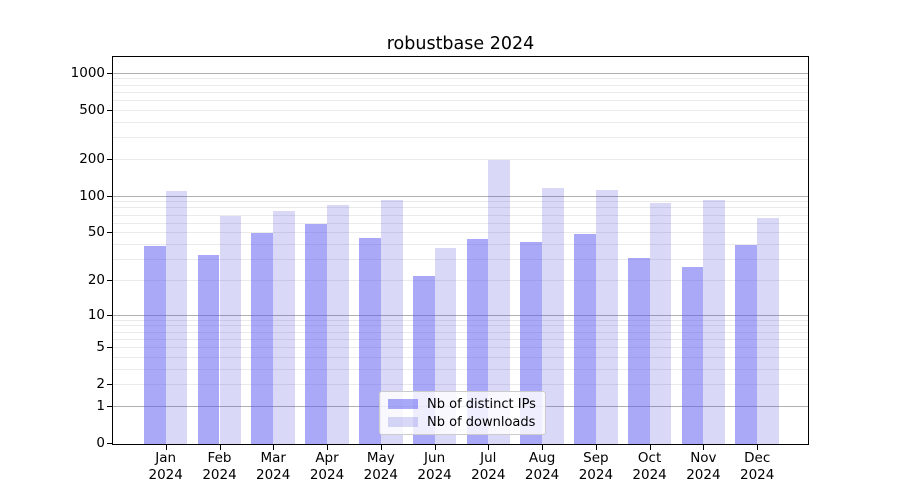 Image resolution: width=900 pixels, height=500 pixels. What do you see at coordinates (462, 413) in the screenshot?
I see `legend: Nb of distinct IPs Nb of downloads` at bounding box center [462, 413].